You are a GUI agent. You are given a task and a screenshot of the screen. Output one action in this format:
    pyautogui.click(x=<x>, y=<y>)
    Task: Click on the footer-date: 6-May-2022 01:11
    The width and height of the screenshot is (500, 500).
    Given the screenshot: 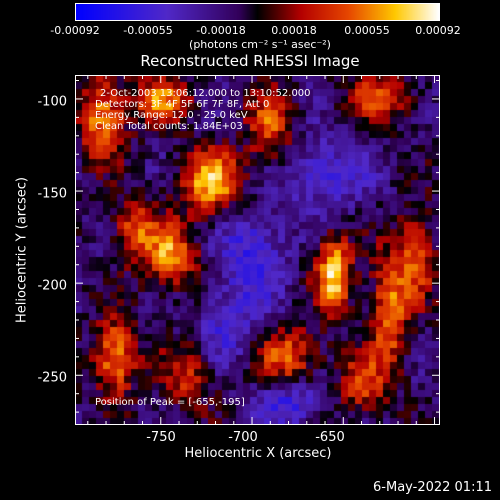 What is the action you would take?
    pyautogui.click(x=432, y=487)
    